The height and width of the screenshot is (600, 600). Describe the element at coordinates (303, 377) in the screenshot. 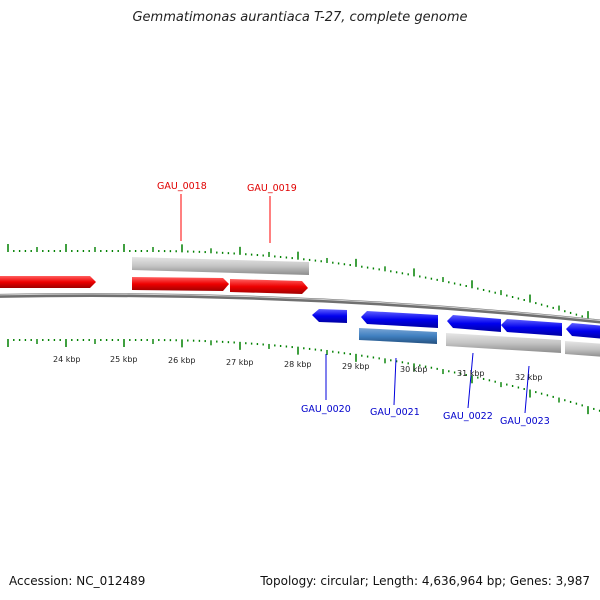

I see `reverse-strand-tick-row` at that location.